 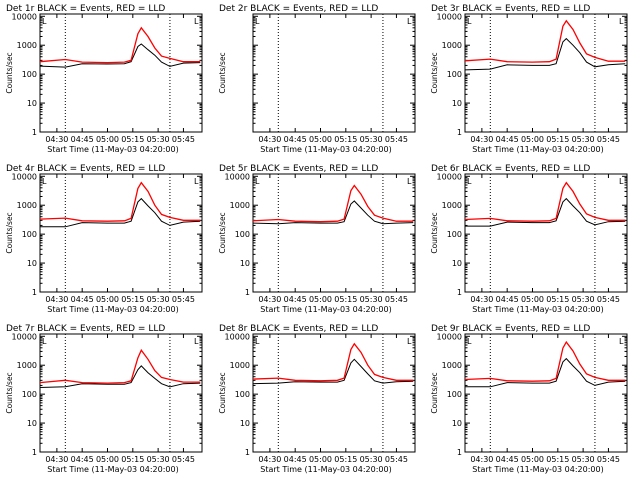 What do you see at coordinates (510, 169) in the screenshot?
I see `plot-title: Det 6r BLACK = Events, RED = LLD` at bounding box center [510, 169].